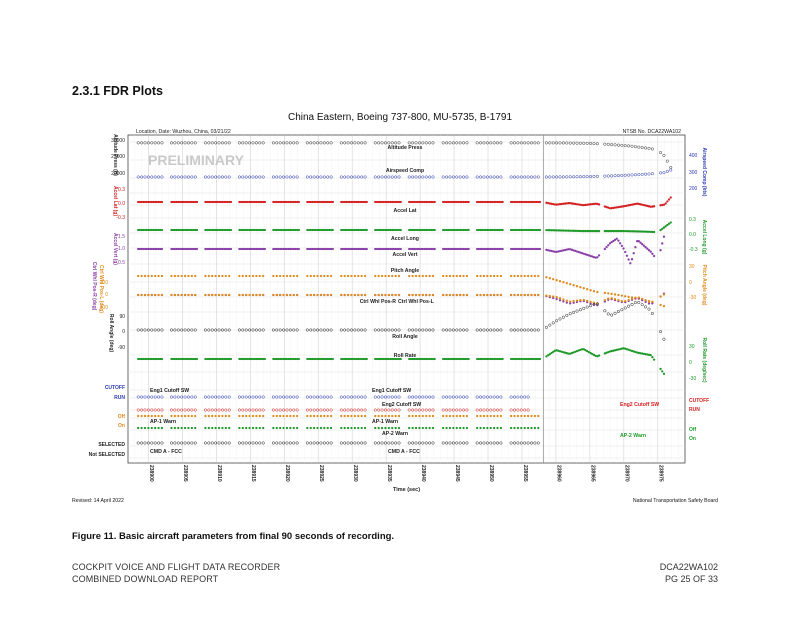 This screenshot has height=618, width=800. I want to click on x-tick-label: 238935, so click(389, 473).